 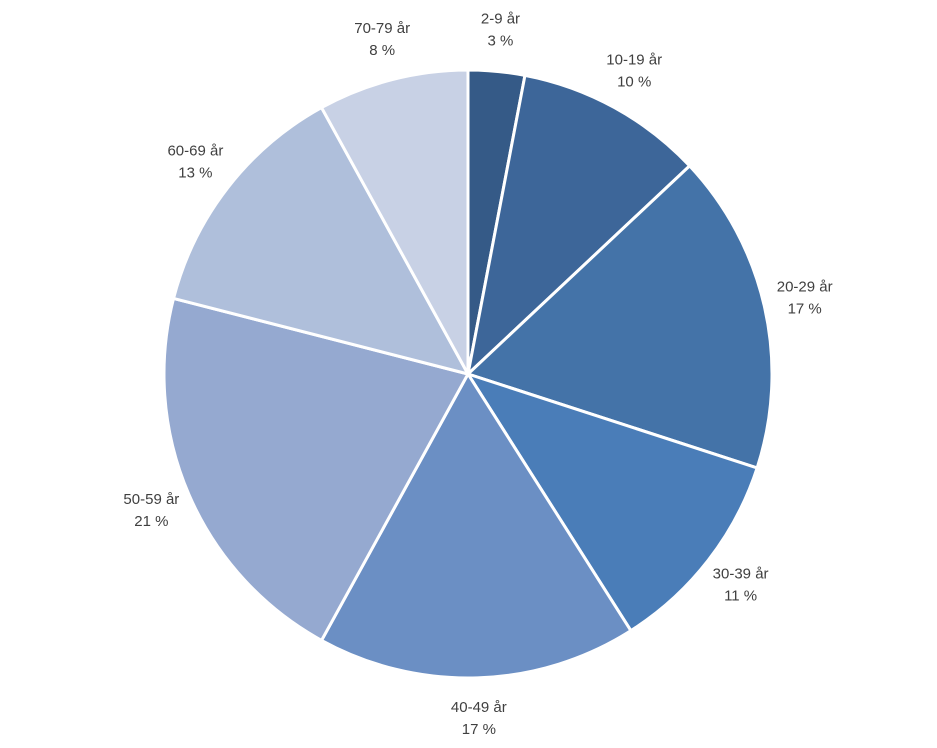 What do you see at coordinates (740, 595) in the screenshot?
I see `slice-value-label: 11 %` at bounding box center [740, 595].